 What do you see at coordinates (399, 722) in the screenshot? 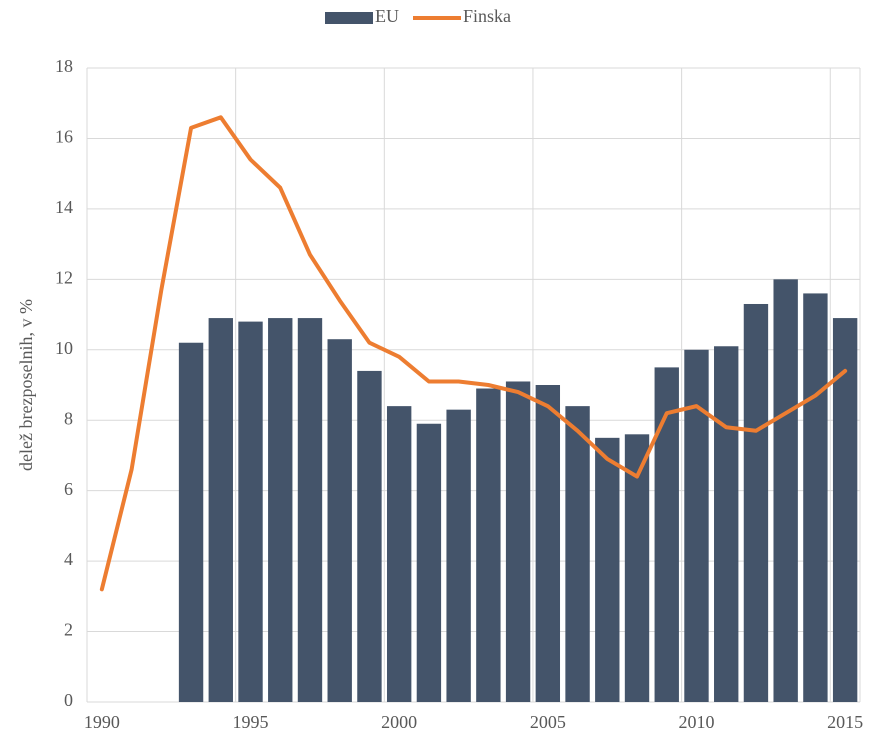
I see `x-tick-label: 2000` at bounding box center [399, 722].